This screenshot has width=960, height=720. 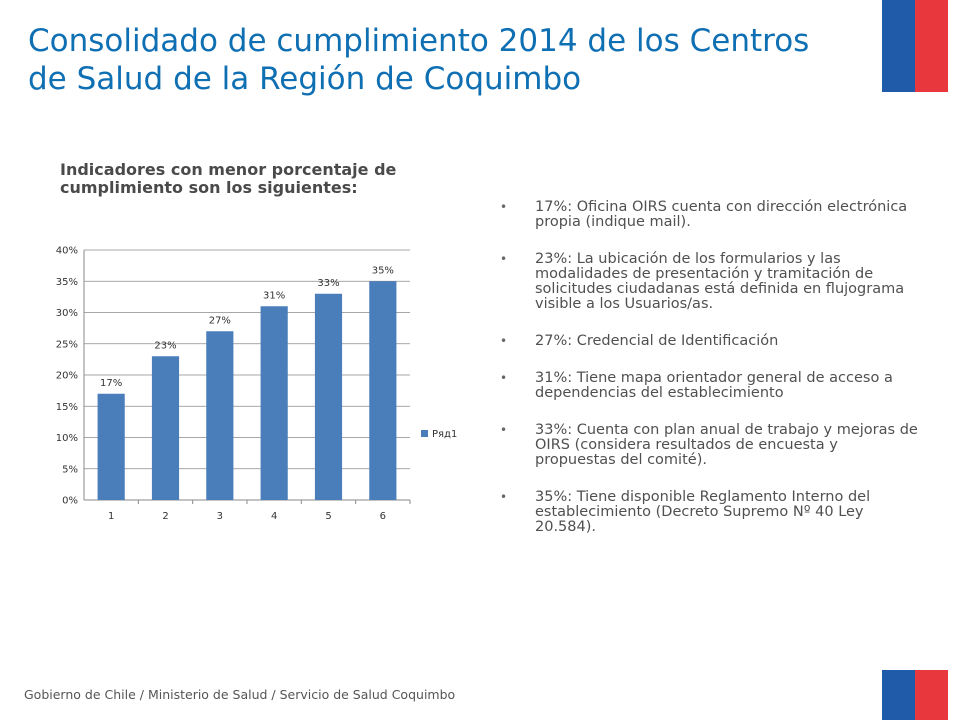 I want to click on data-label: 23%, so click(x=165, y=345).